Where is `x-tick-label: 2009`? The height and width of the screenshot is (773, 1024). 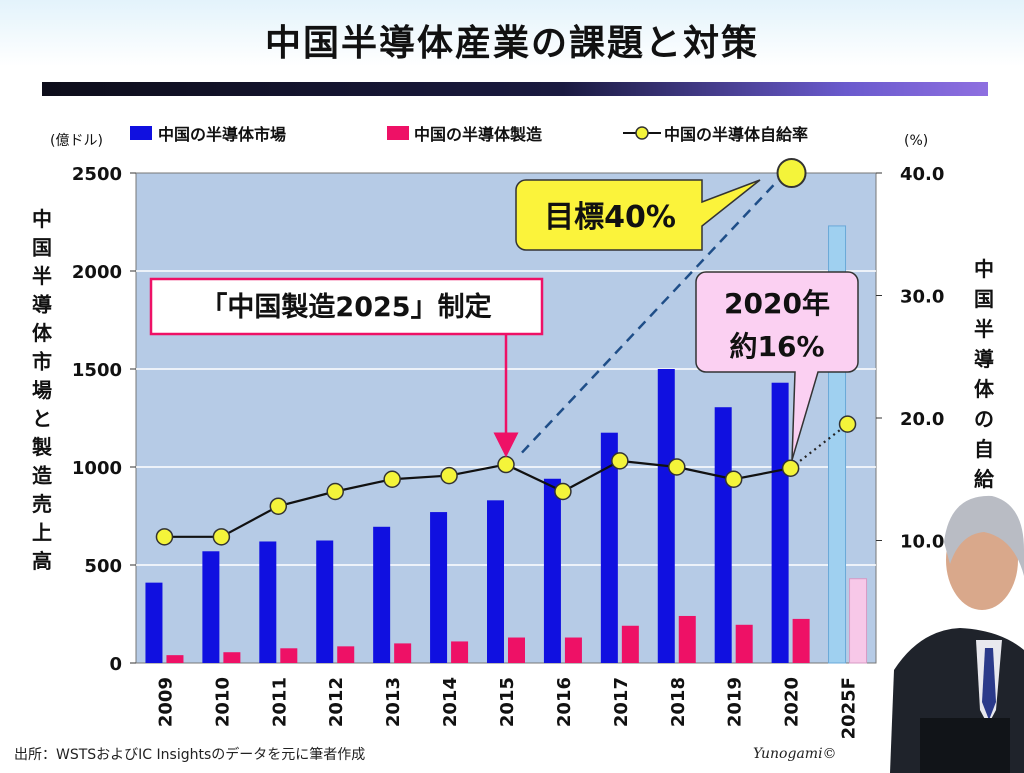
x-tick-label: 2009 is located at coordinates (165, 702).